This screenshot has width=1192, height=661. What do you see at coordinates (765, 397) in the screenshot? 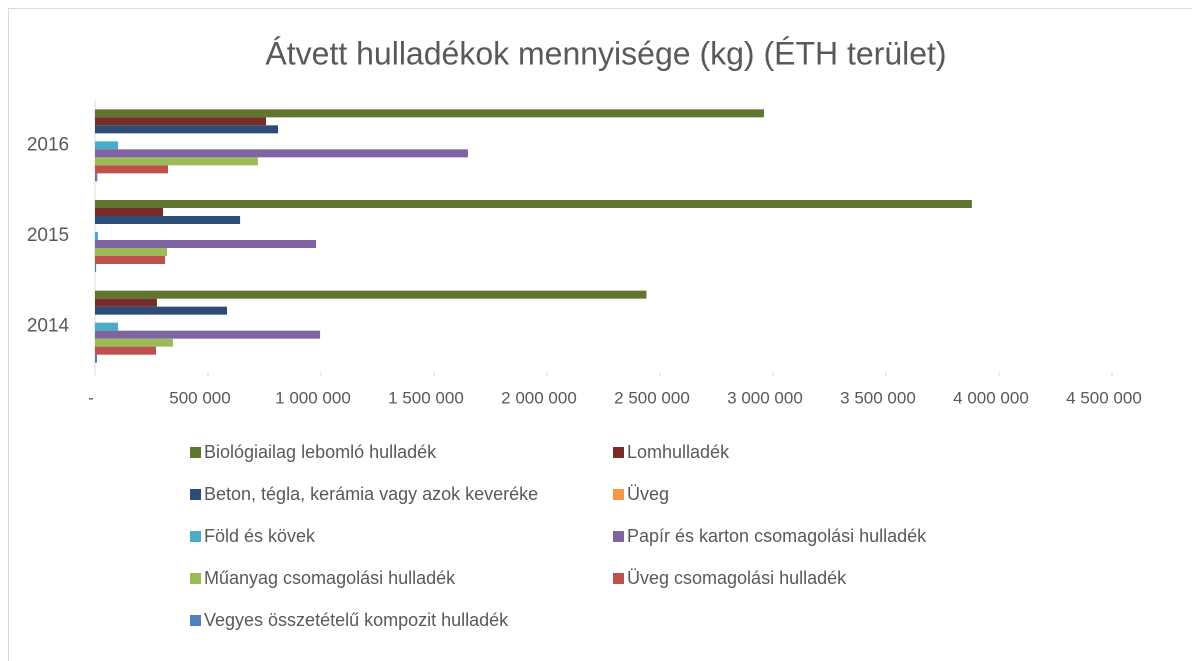
I see `x-tick-label: 3 000 000` at bounding box center [765, 397].